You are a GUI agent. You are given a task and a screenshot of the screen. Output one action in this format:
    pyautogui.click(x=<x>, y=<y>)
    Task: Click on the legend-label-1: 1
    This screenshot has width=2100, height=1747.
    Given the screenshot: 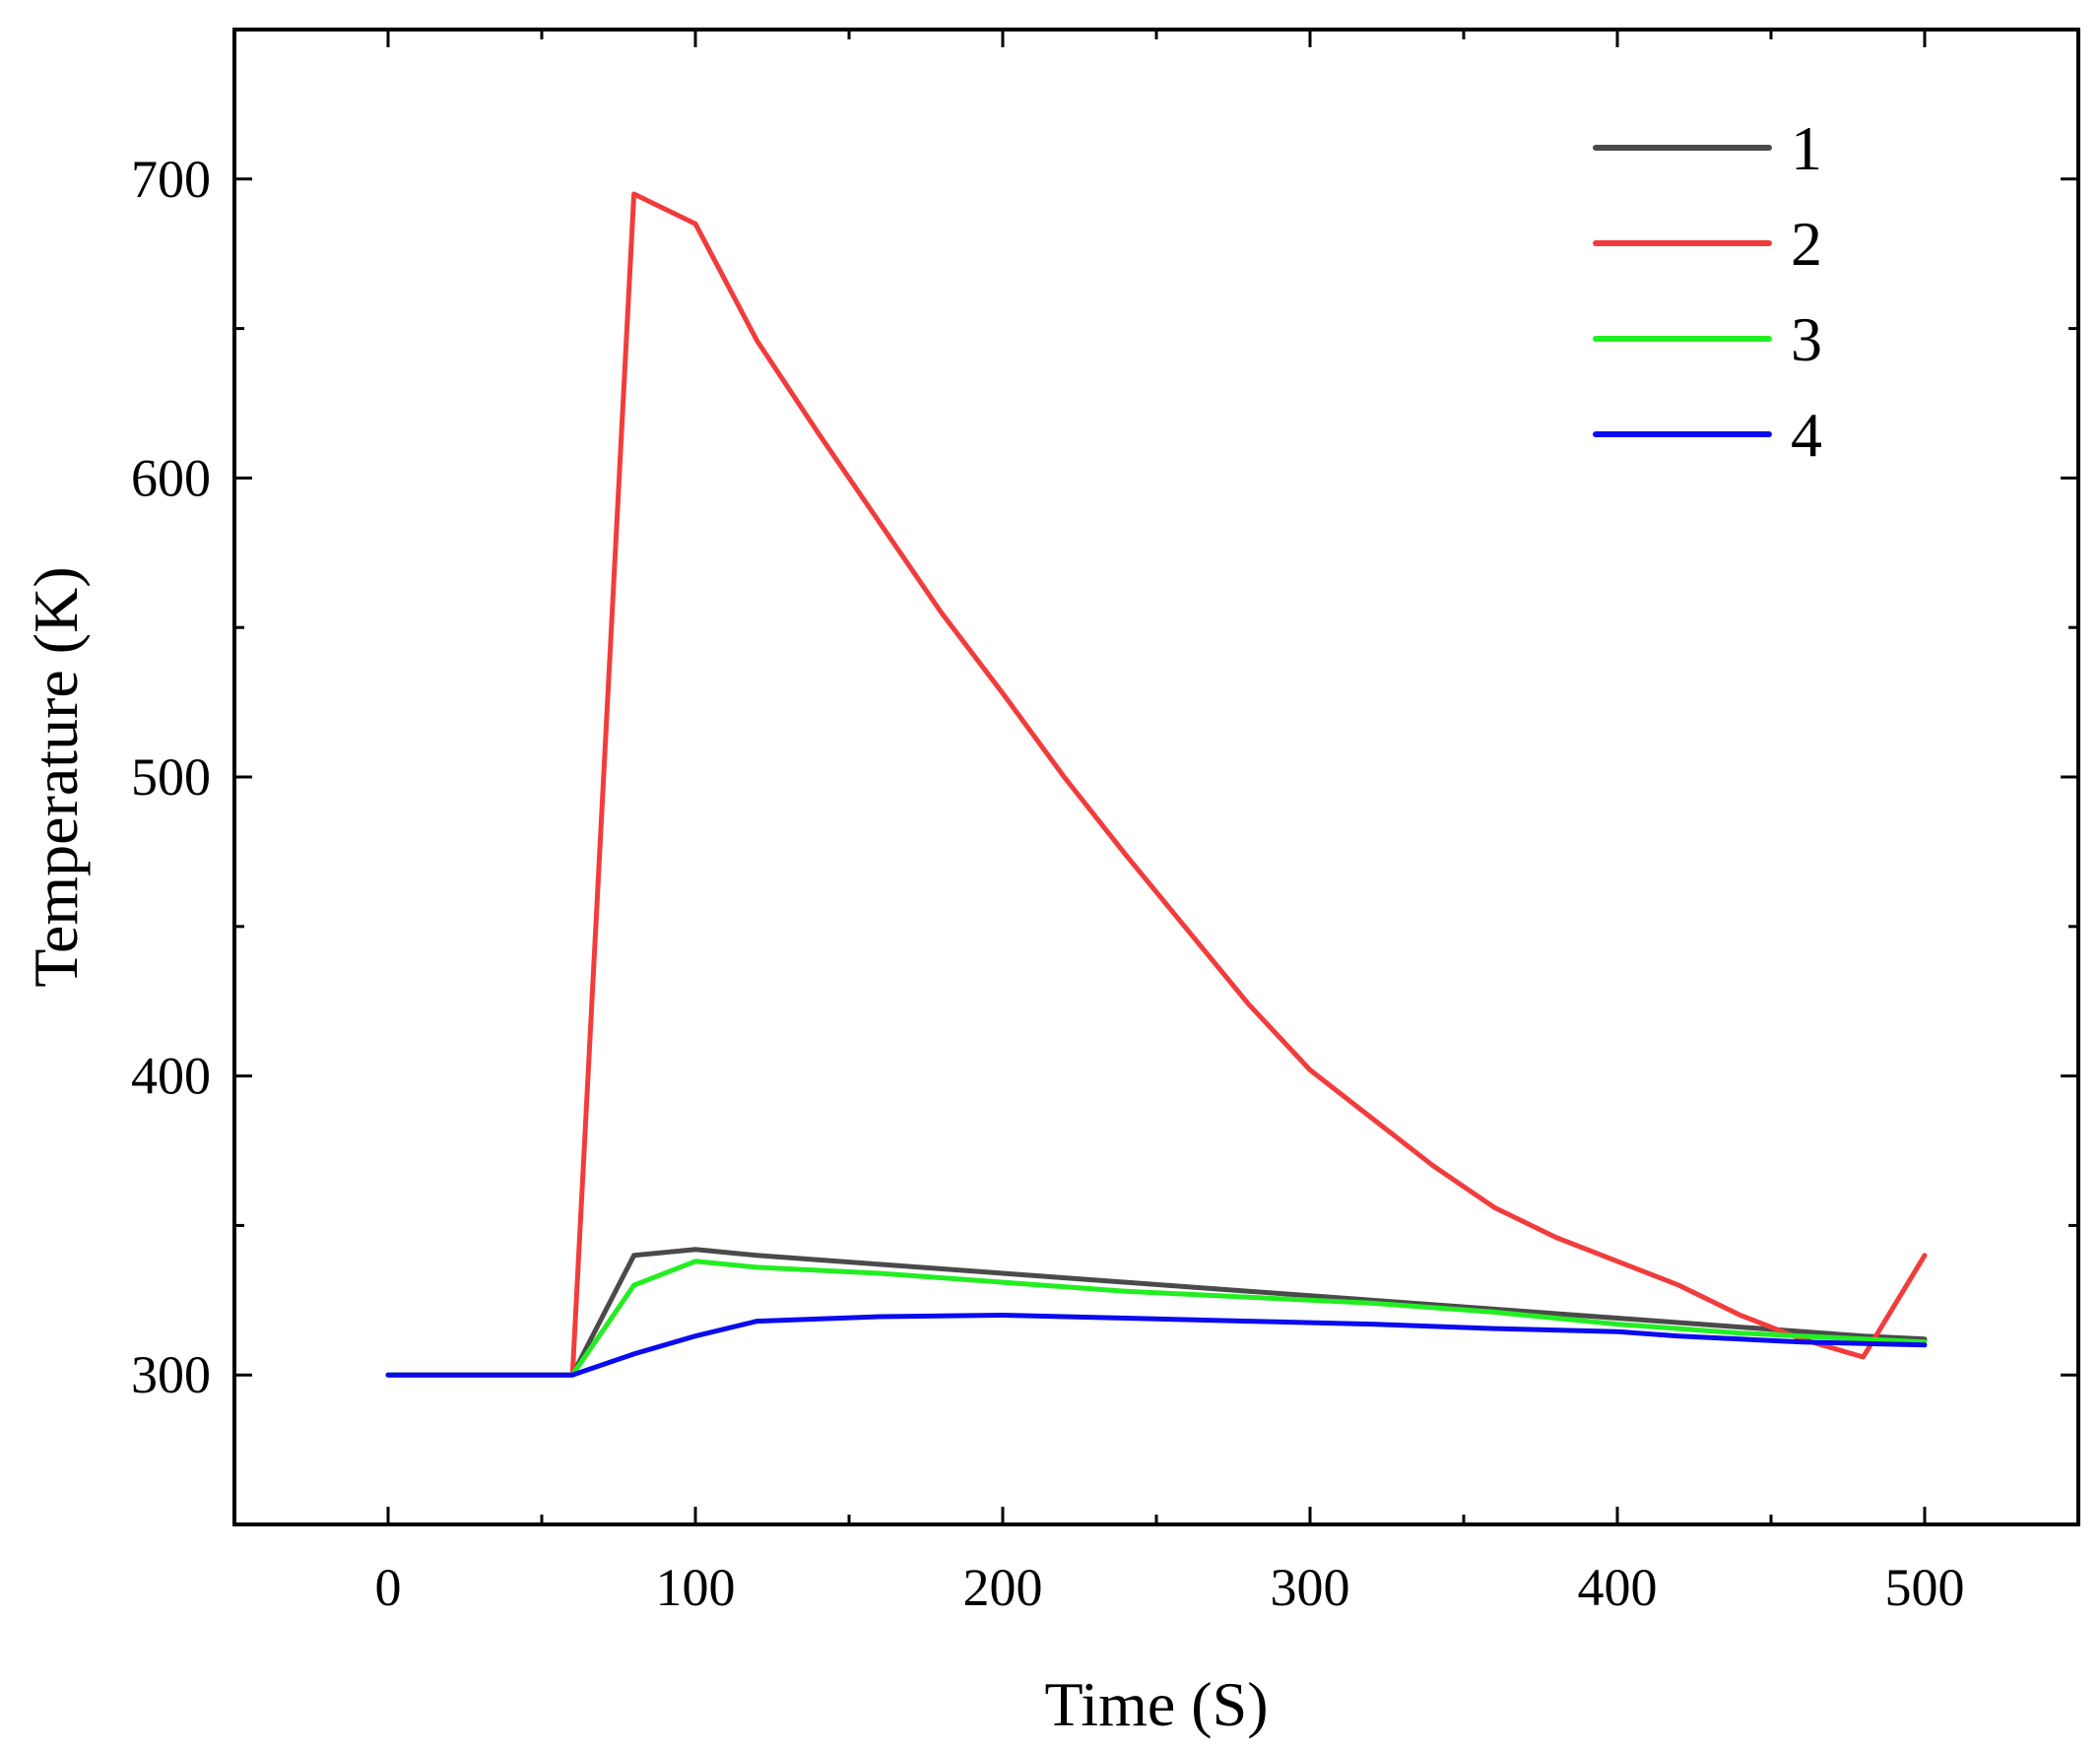 What is the action you would take?
    pyautogui.click(x=1806, y=148)
    